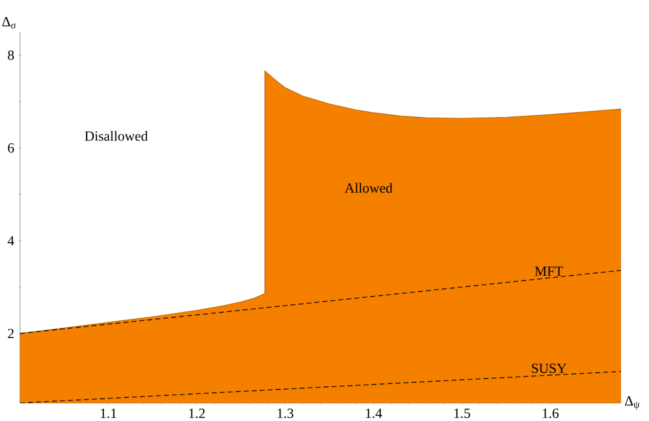 The height and width of the screenshot is (421, 649). What do you see at coordinates (368, 187) in the screenshot?
I see `annotation: Allowed` at bounding box center [368, 187].